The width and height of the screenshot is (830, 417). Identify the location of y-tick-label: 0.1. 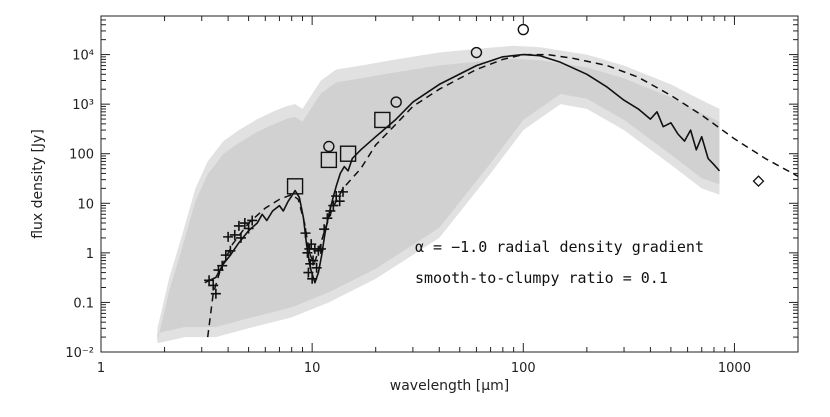
(83, 303).